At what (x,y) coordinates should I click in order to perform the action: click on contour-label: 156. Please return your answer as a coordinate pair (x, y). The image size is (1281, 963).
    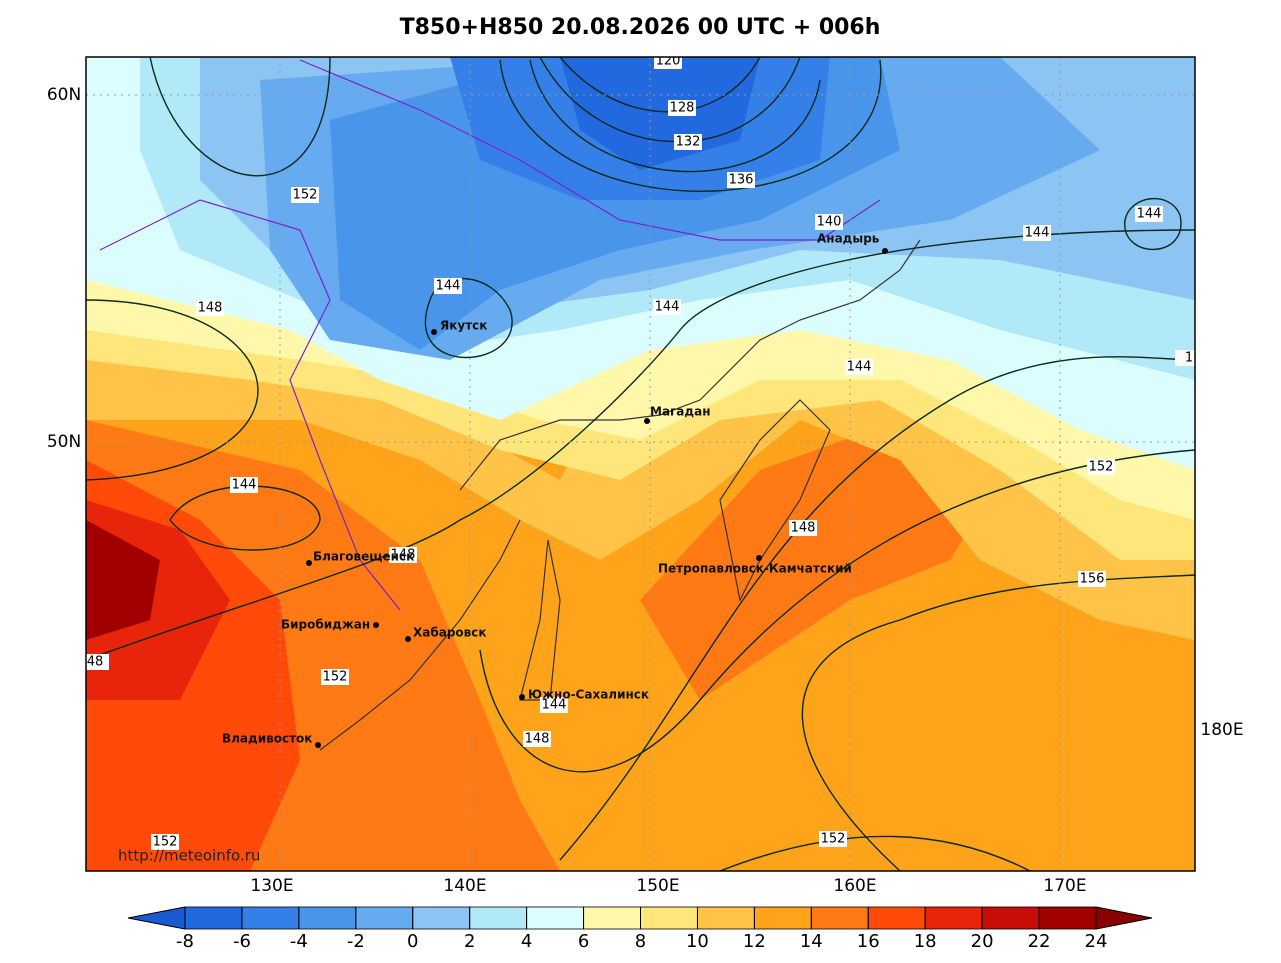
    Looking at the image, I should click on (1092, 579).